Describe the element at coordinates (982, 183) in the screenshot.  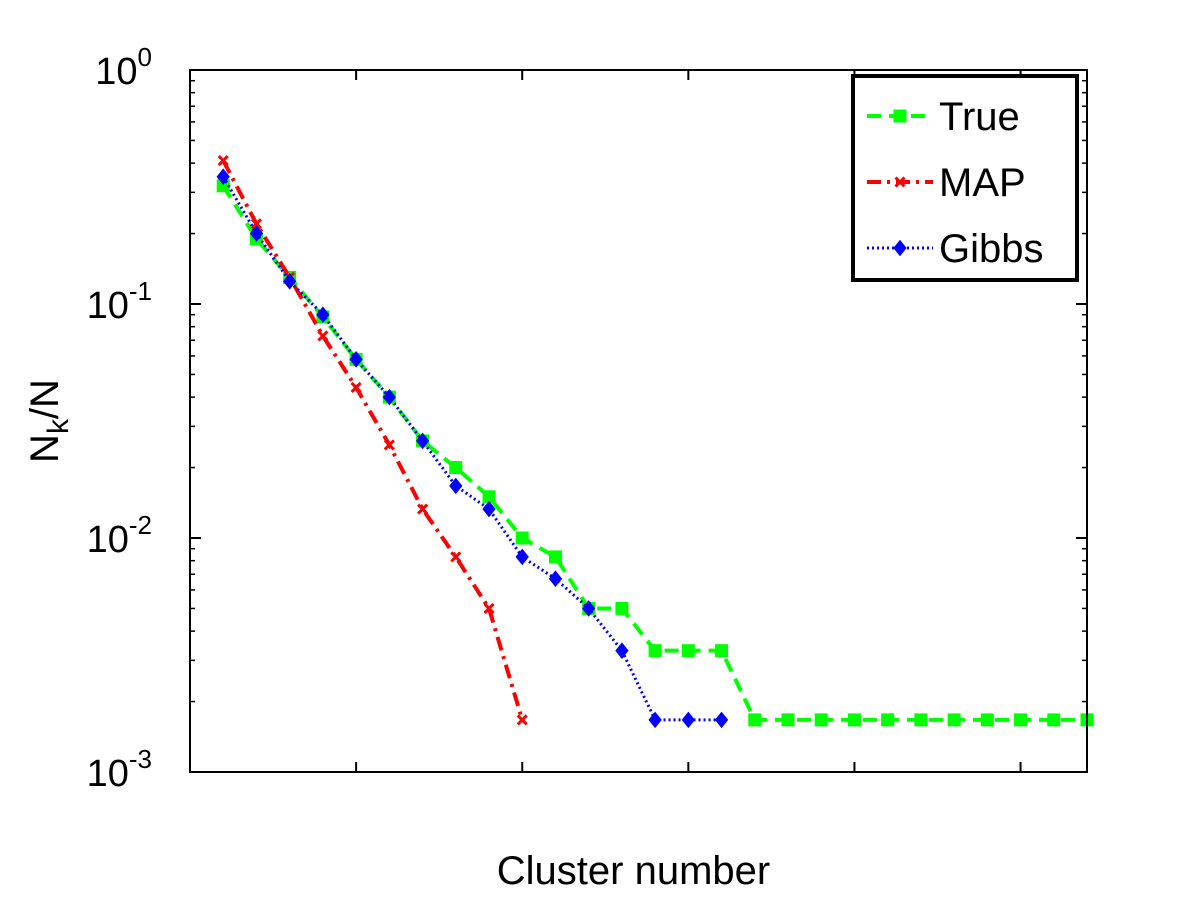
I see `legend-label: MAP` at that location.